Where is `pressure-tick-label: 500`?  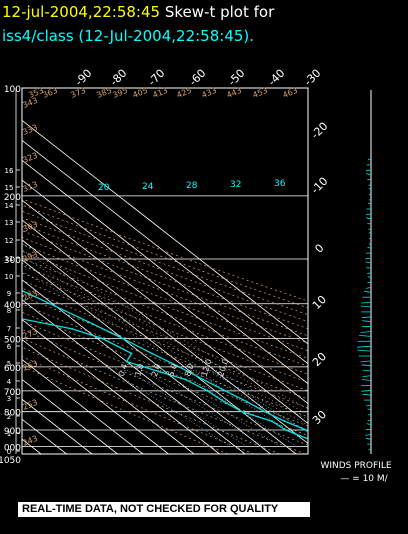
pressure-tick-label: 500 is located at coordinates (12, 341).